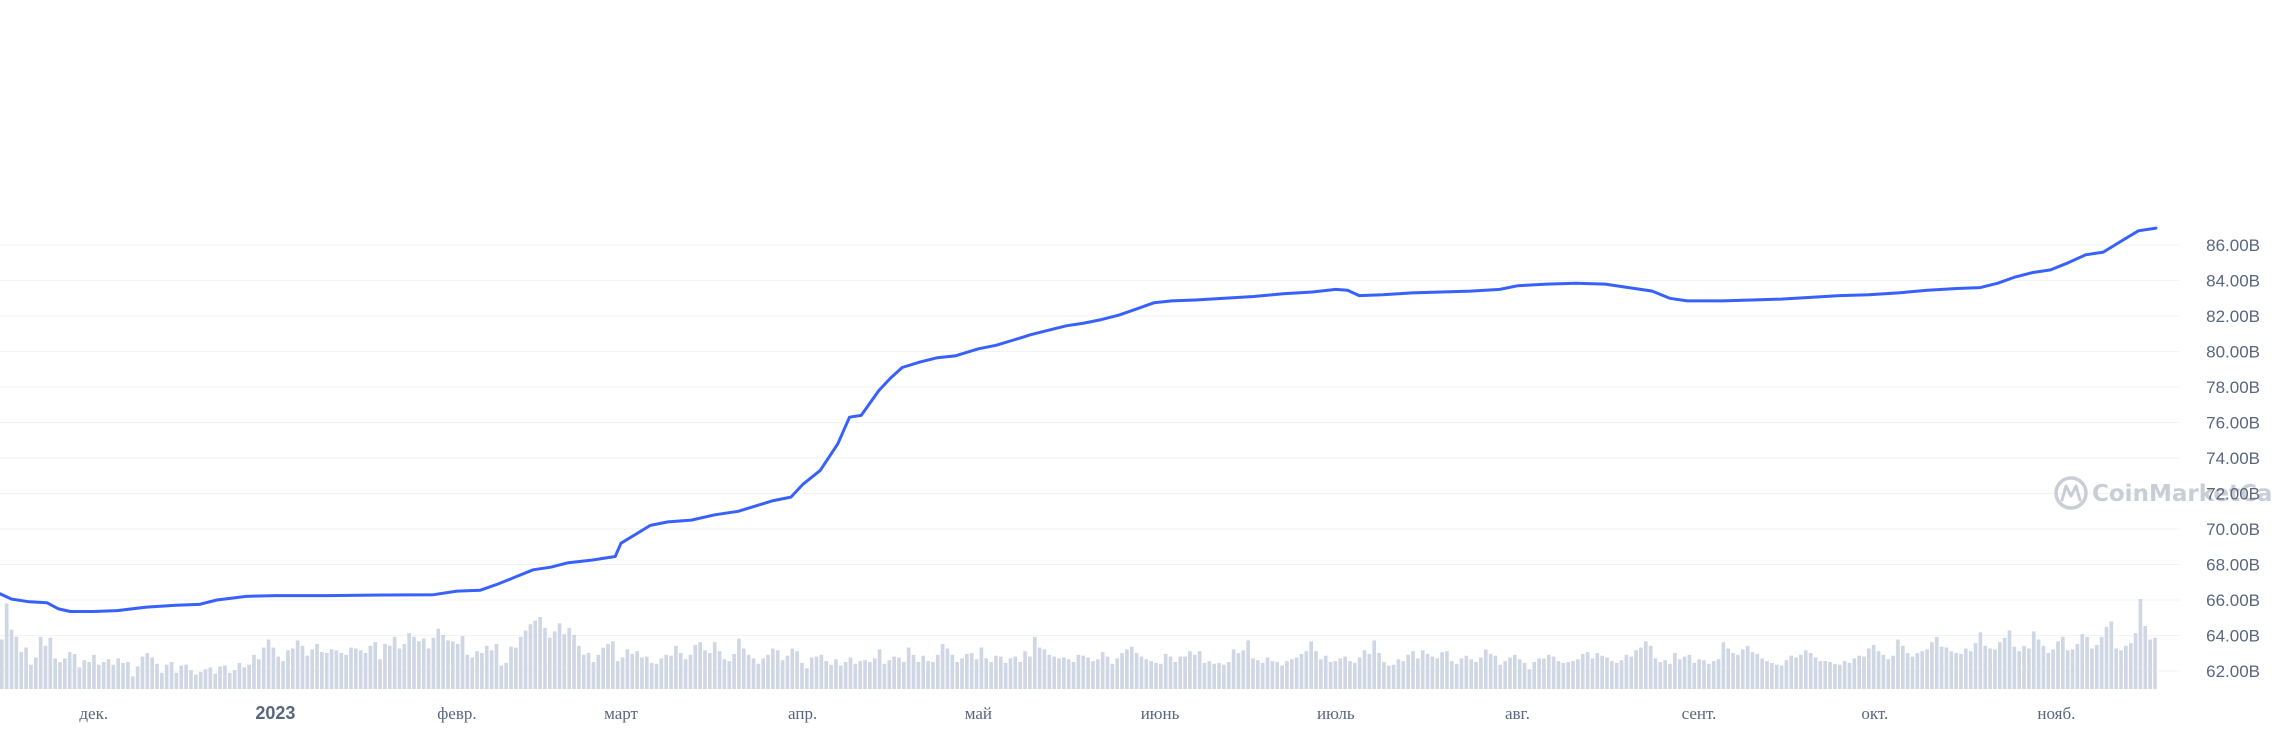 The image size is (2274, 730). Describe the element at coordinates (1874, 713) in the screenshot. I see `x-tick-label: окт.` at that location.